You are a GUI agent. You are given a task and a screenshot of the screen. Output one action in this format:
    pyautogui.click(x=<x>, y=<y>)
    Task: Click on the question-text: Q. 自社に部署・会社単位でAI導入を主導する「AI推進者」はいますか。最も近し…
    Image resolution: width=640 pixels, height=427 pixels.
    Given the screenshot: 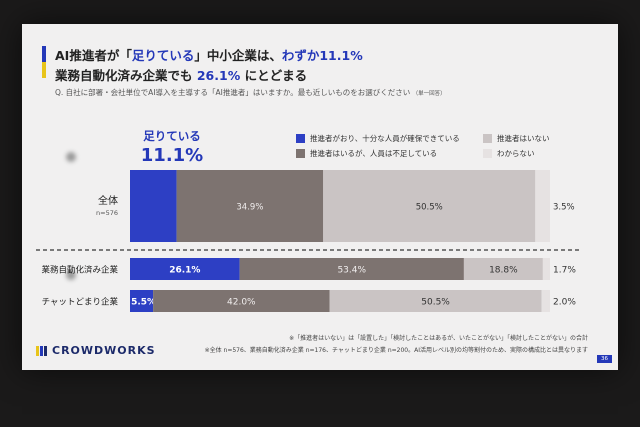 What is the action you would take?
    pyautogui.click(x=233, y=92)
    